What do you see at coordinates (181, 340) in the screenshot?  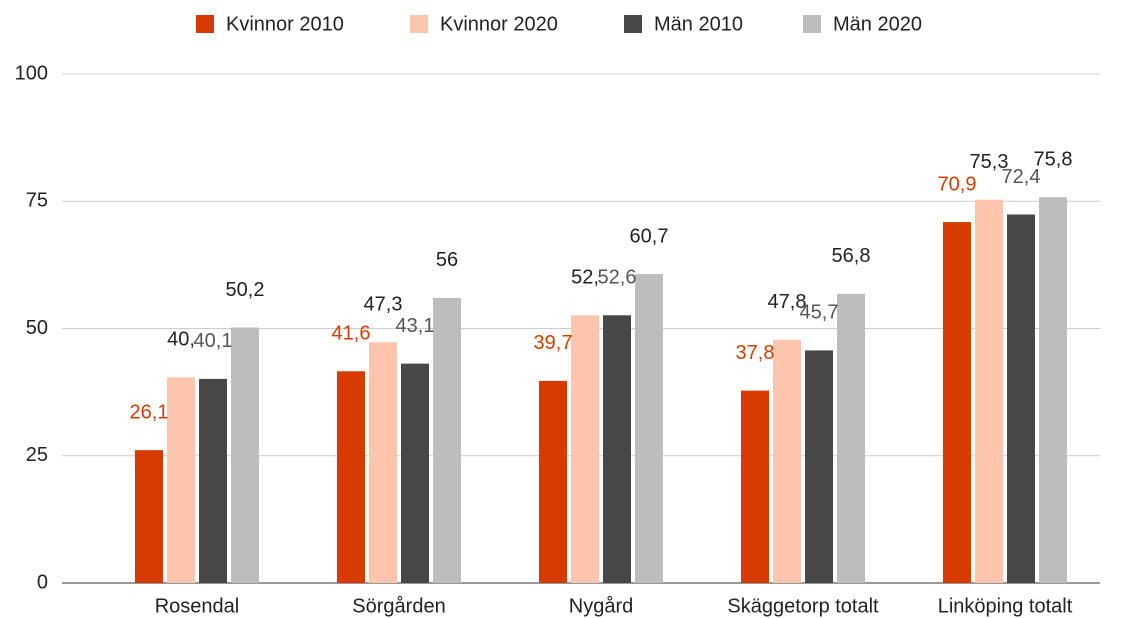 I see `data-label: 40,` at bounding box center [181, 340].